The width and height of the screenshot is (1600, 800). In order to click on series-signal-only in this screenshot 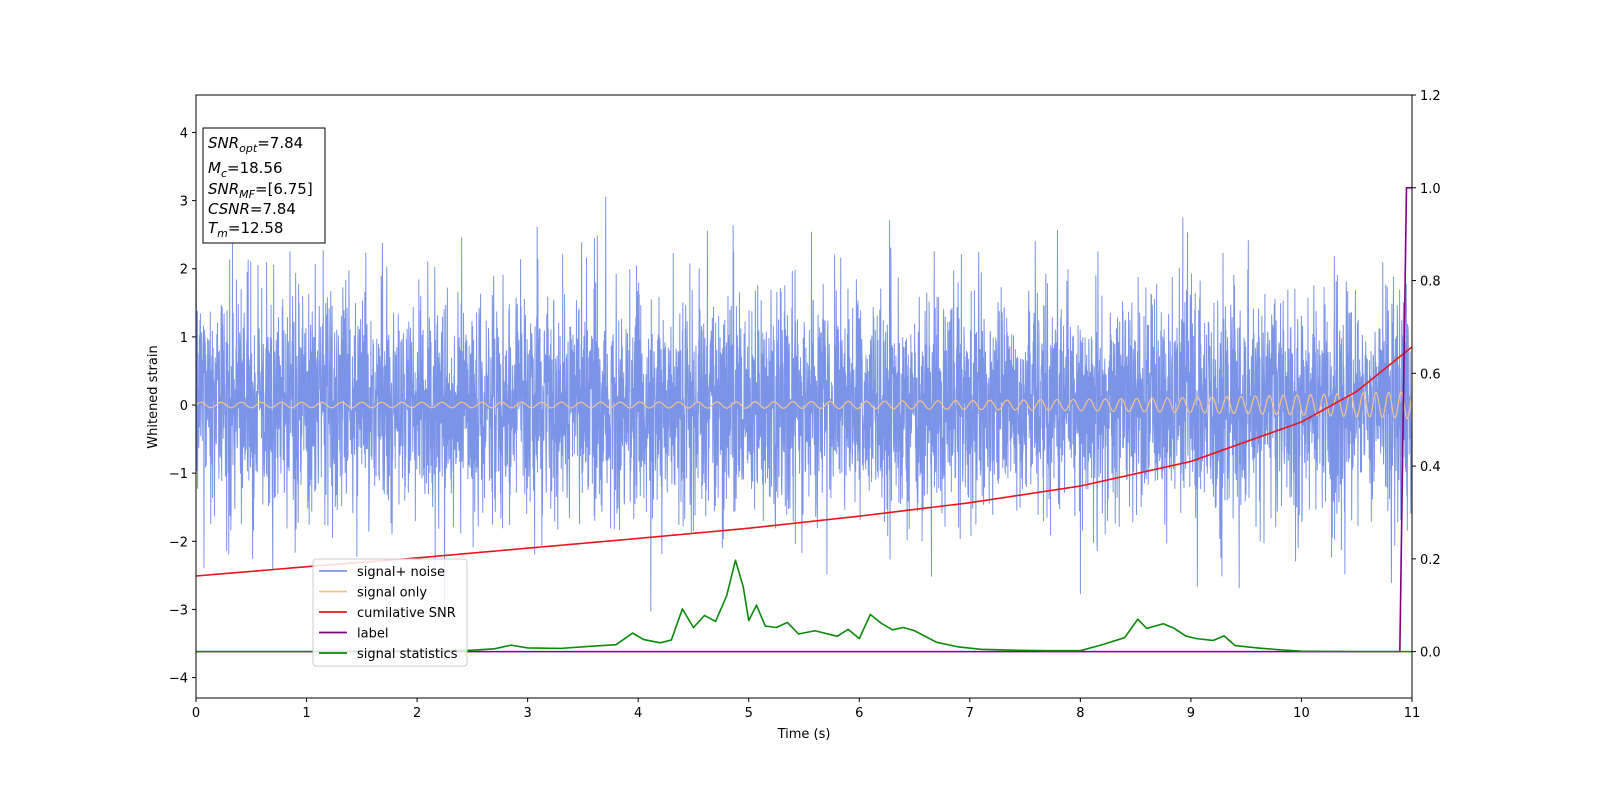, I will do `click(804, 405)`.